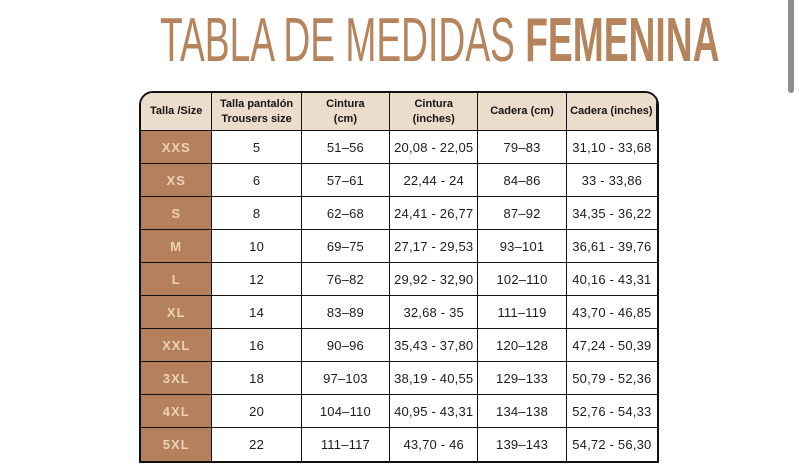 The height and width of the screenshot is (470, 799). Describe the element at coordinates (522, 279) in the screenshot. I see `table-cell: 102–110` at that location.